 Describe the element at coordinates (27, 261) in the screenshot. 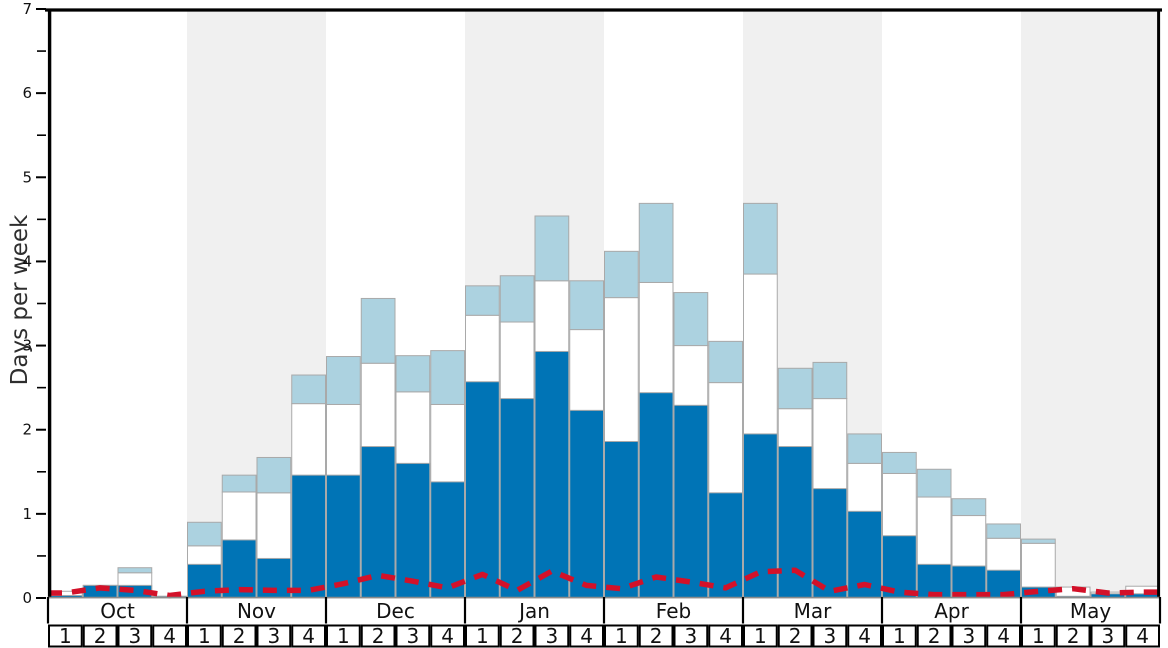

I see `y-tick-label: 4` at that location.